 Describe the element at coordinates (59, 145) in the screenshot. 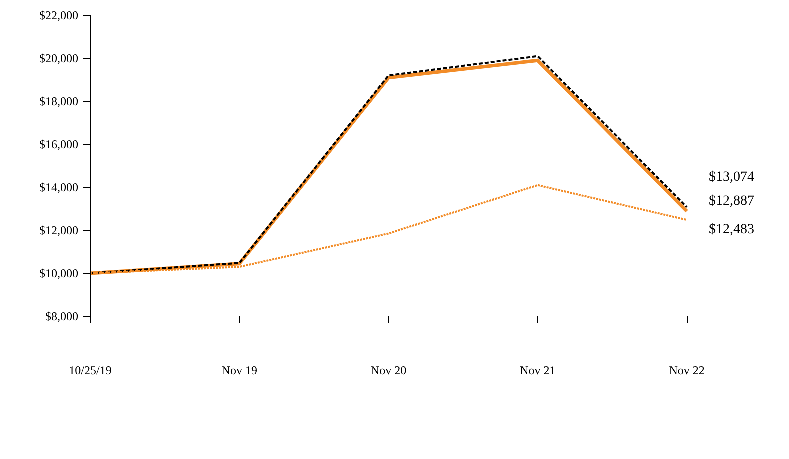

I see `y-tick-label: $16,000` at that location.